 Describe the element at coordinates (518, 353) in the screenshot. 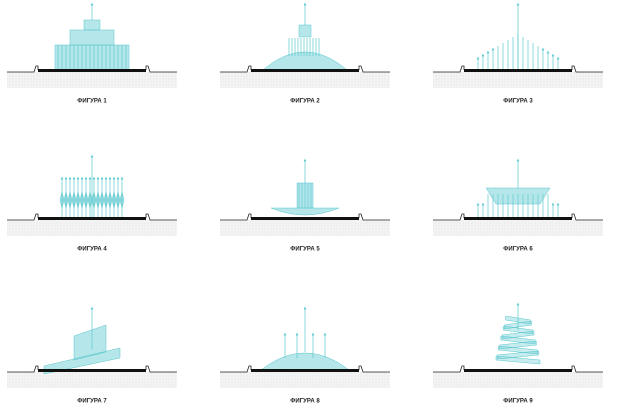

I see `figure: ФИГУРА 9` at that location.